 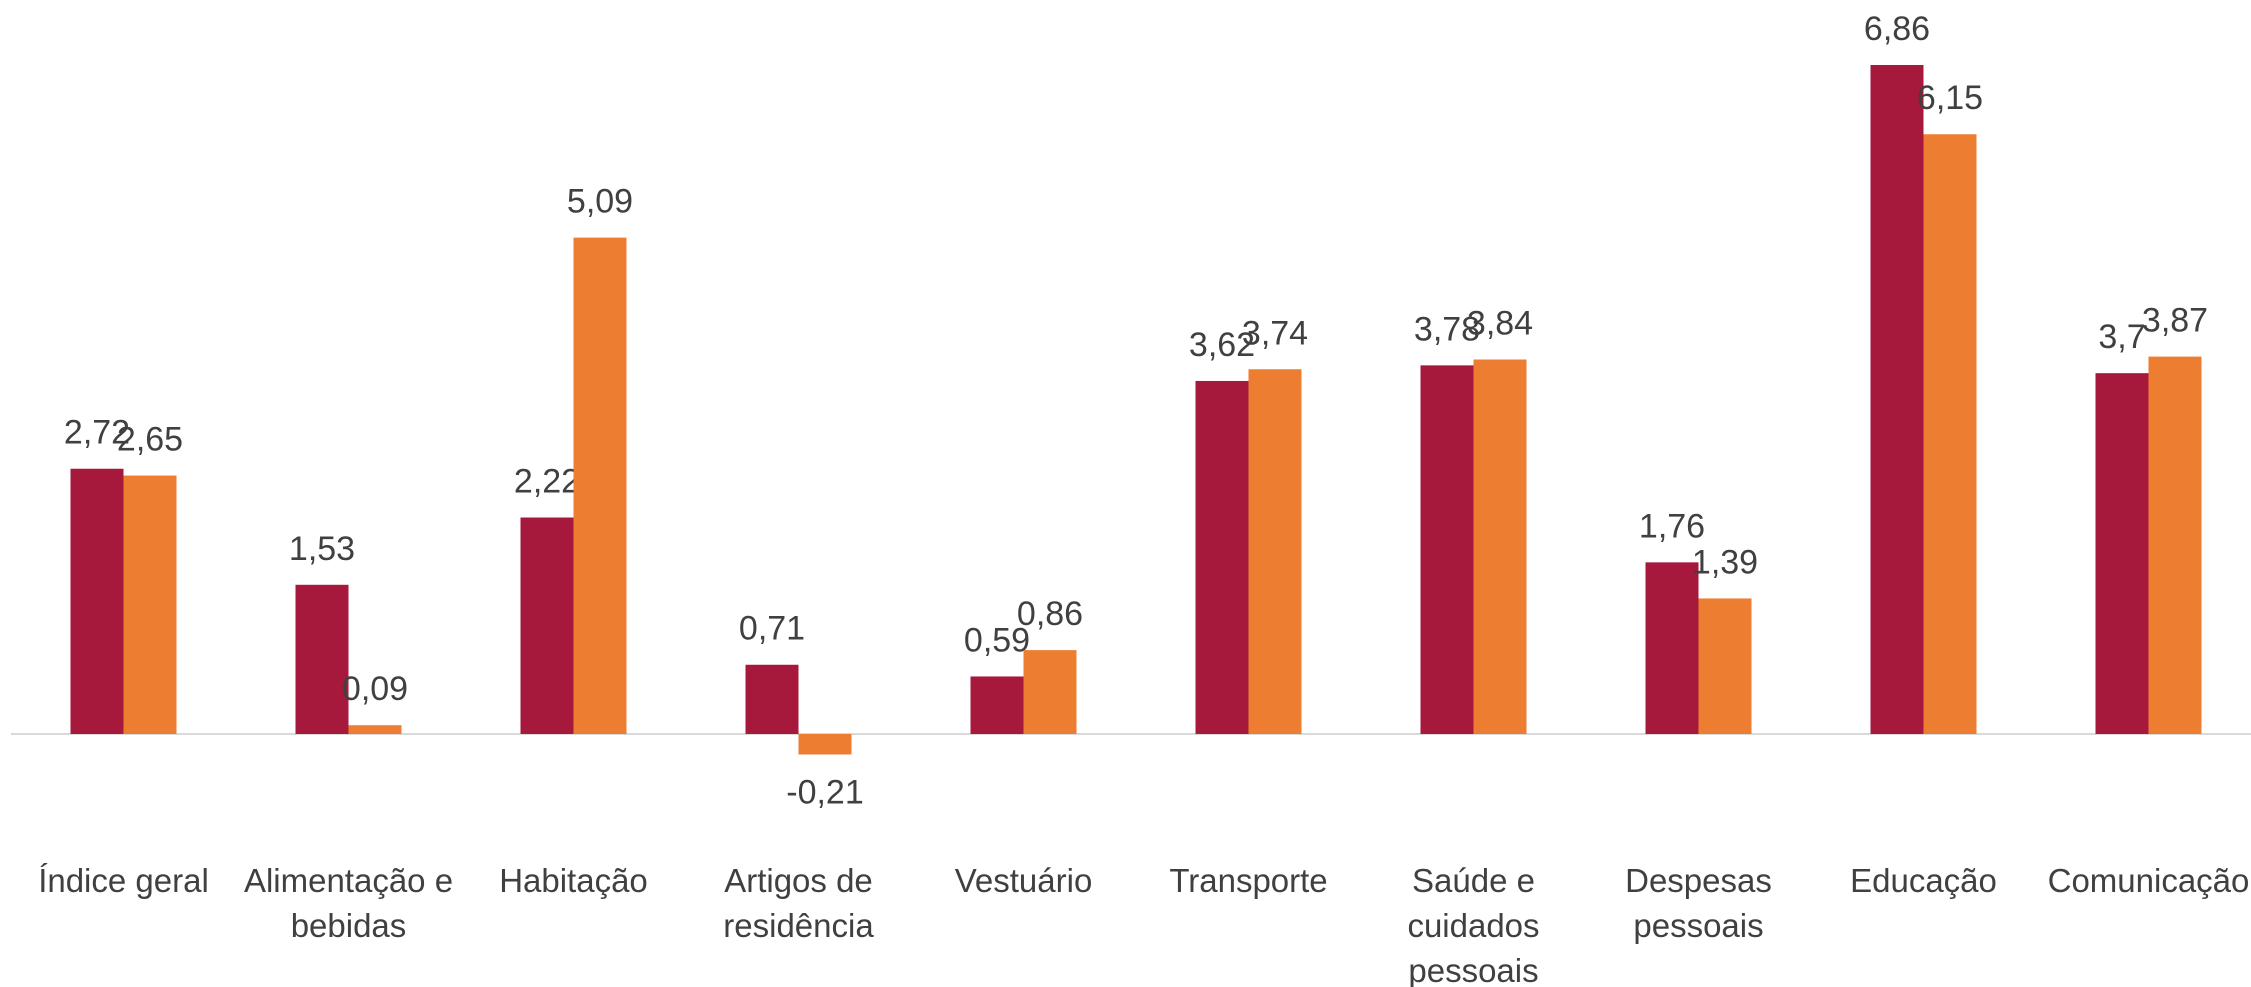 What do you see at coordinates (1725, 562) in the screenshot?
I see `data-label: 1,39` at bounding box center [1725, 562].